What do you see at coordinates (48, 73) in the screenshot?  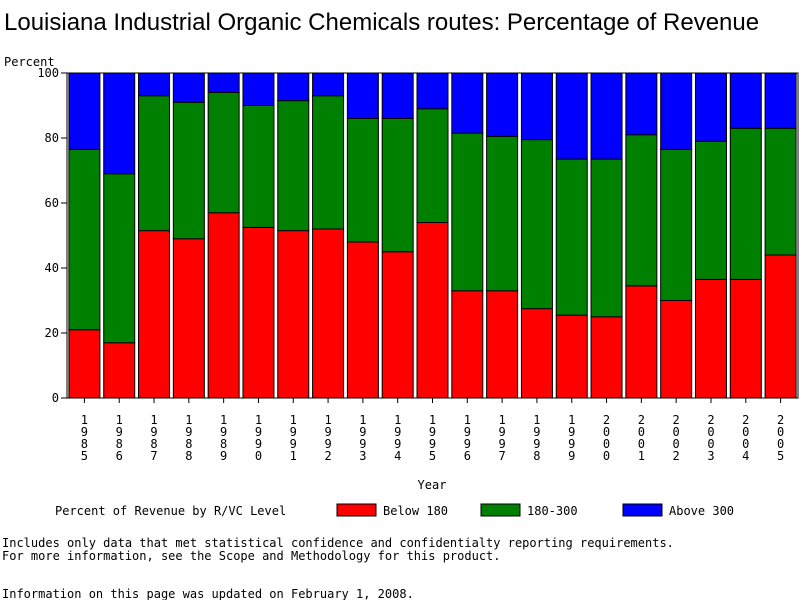 I see `y-tick-label: 100` at bounding box center [48, 73].